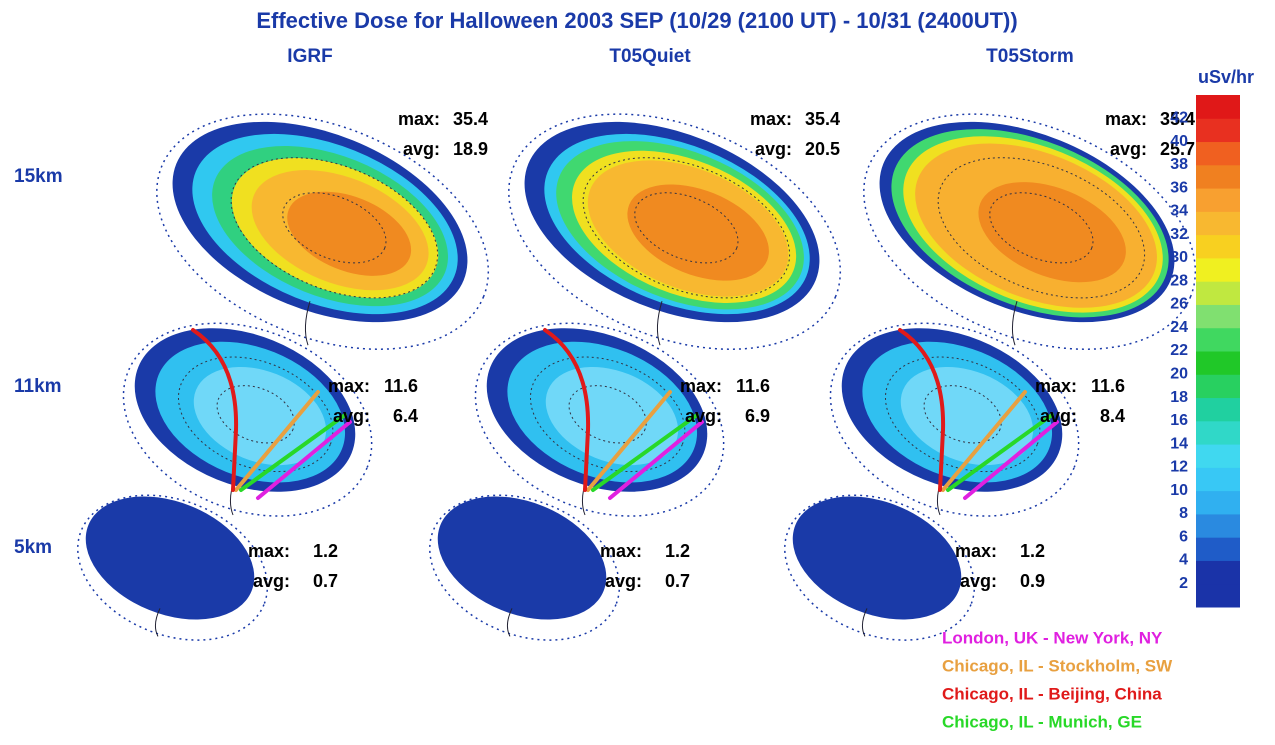 Image resolution: width=1275 pixels, height=745 pixels. Describe the element at coordinates (1179, 443) in the screenshot. I see `colorbar-tick-label: 14` at that location.